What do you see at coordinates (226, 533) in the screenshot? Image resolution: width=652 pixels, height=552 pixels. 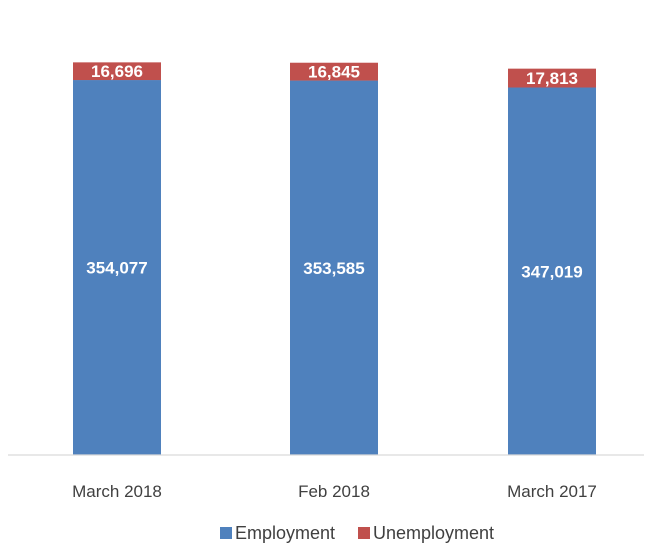 I see `legend-swatch-employment` at bounding box center [226, 533].